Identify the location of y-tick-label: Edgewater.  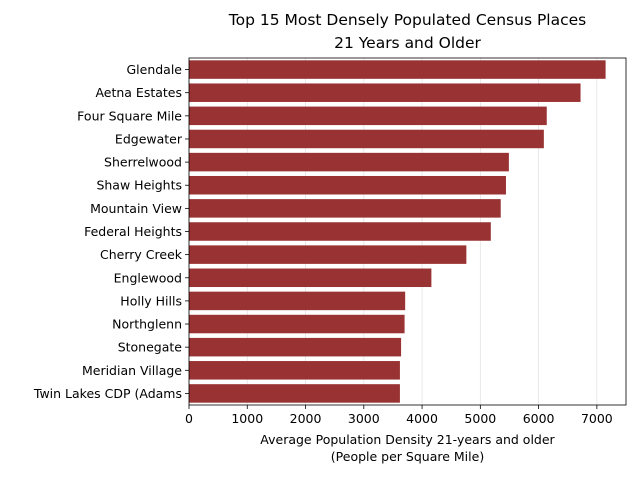
(149, 138).